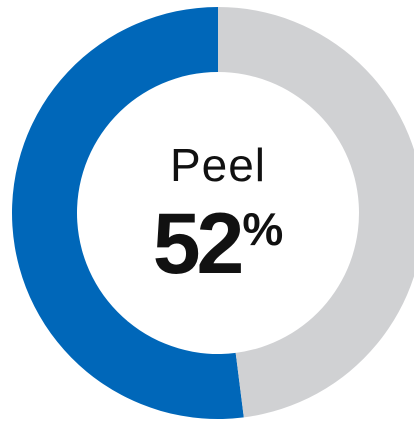  I want to click on center-percentage: 52%, so click(218, 249).